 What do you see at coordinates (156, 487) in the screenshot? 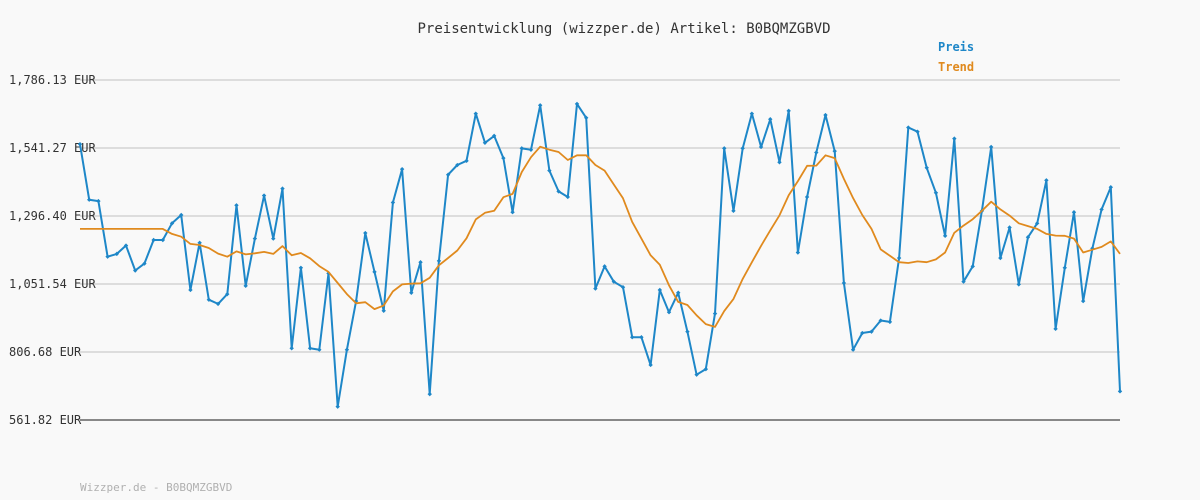
I see `footer-credit: Wizzper.de - B0BQMZGBVD` at bounding box center [156, 487].